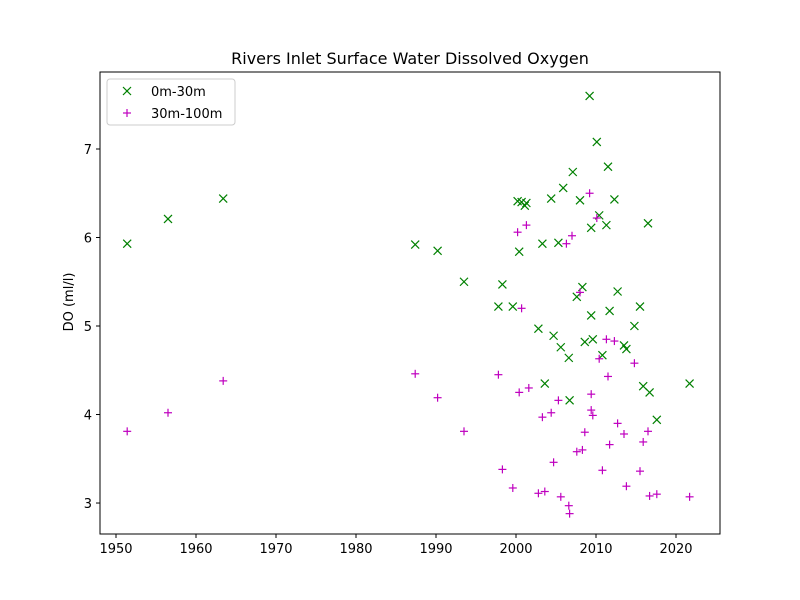 The width and height of the screenshot is (800, 600). What do you see at coordinates (396, 545) in the screenshot?
I see `x-axis: 1950 1960 1970 1980 1990 2000 2010 2020` at bounding box center [396, 545].